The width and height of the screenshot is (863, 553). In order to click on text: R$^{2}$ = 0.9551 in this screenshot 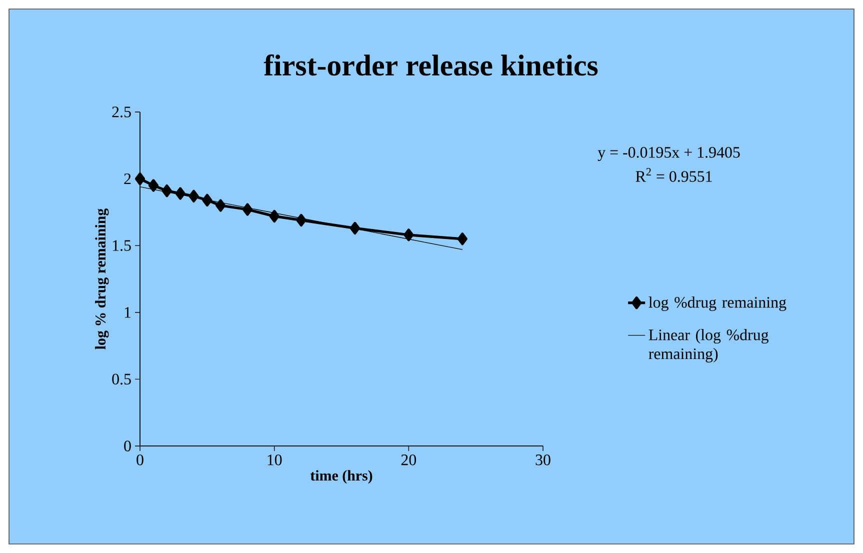, I will do `click(674, 175)`.